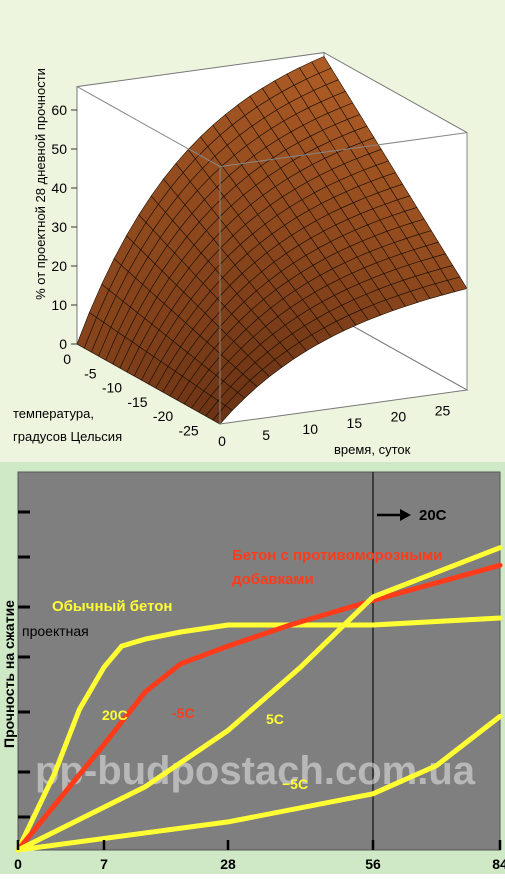  Describe the element at coordinates (24, 664) in the screenshot. I see `y-axis-ticks` at that location.